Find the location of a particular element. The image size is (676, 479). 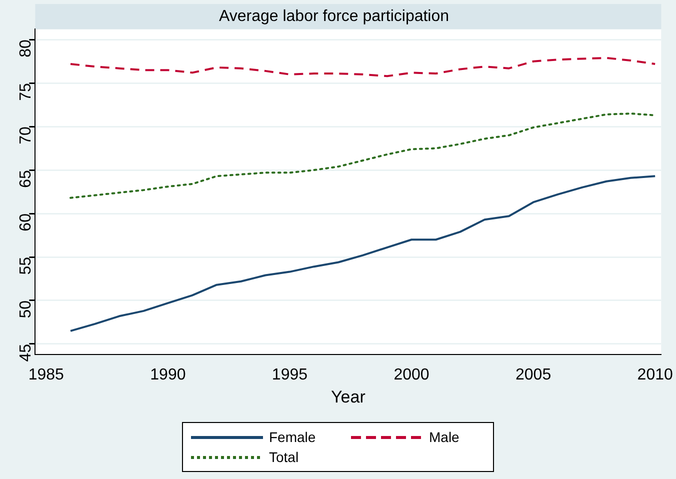

x-tick-label: 2010 is located at coordinates (655, 375).